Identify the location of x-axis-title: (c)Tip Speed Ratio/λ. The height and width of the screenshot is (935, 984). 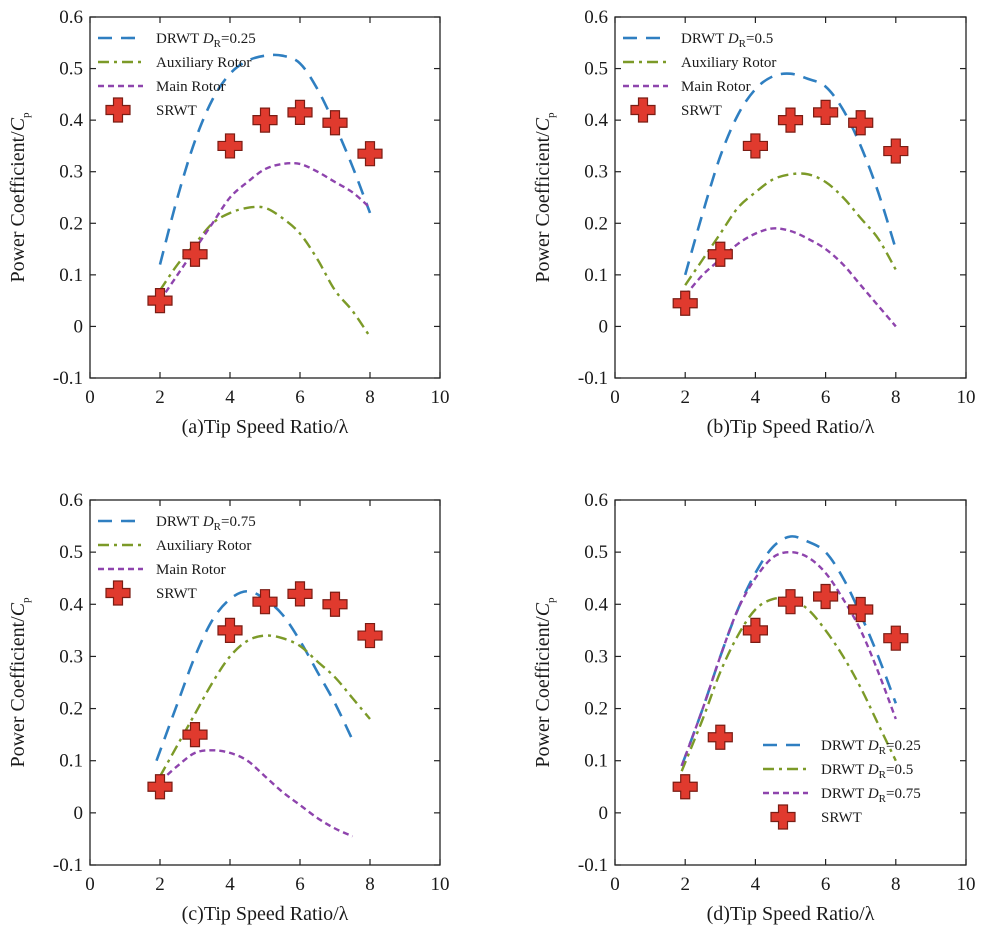
(265, 914).